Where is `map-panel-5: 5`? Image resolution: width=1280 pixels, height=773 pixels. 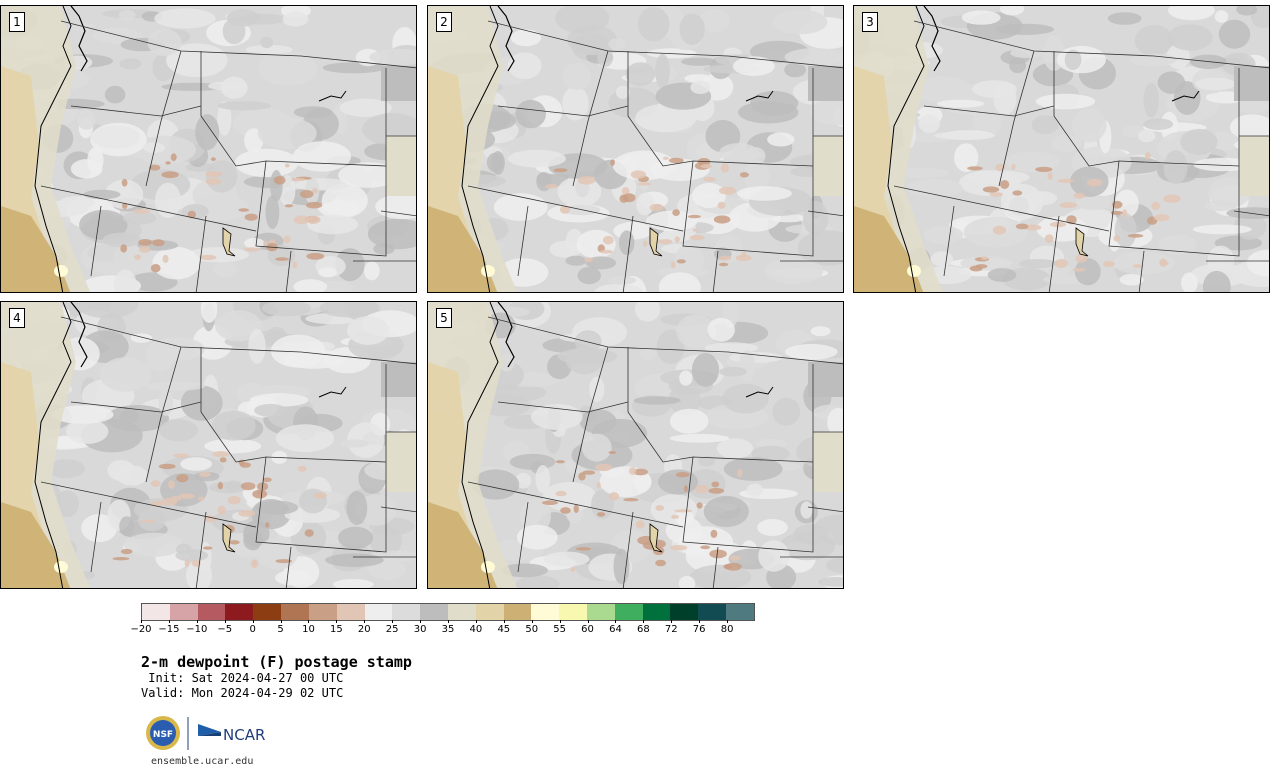 map-panel-5: 5 is located at coordinates (635, 445).